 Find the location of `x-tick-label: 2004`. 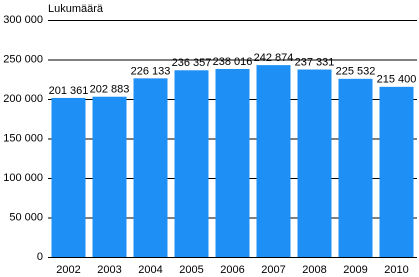

x-tick-label: 2004 is located at coordinates (150, 270).